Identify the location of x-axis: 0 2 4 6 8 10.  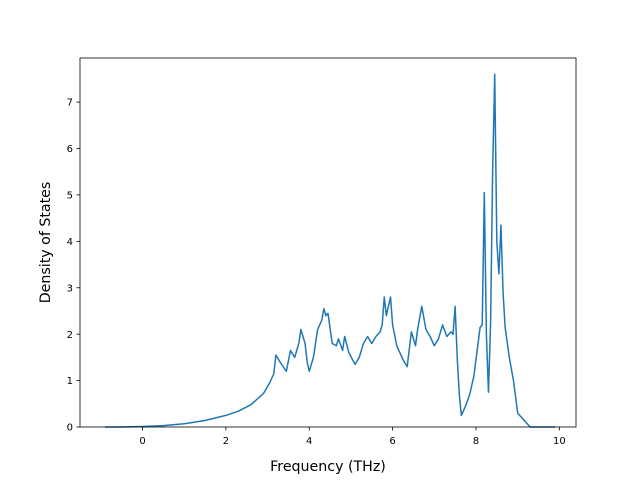
(352, 437).